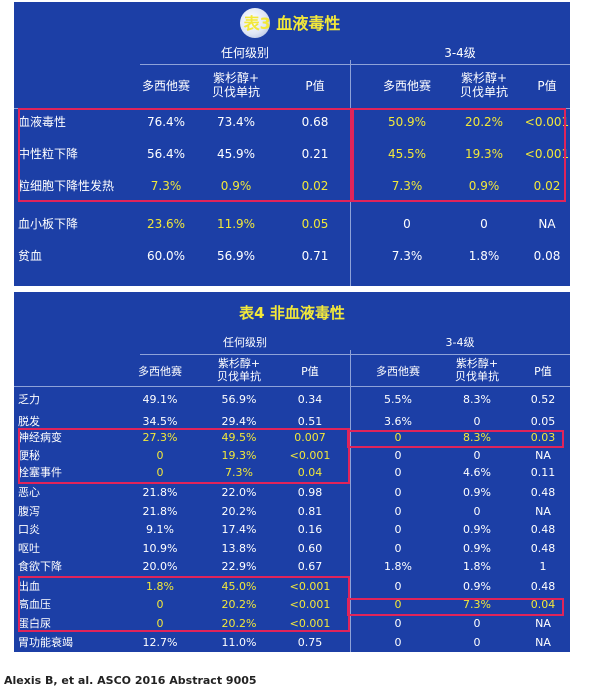 The height and width of the screenshot is (695, 591). What do you see at coordinates (166, 224) in the screenshot?
I see `table-cell: 23.6%` at bounding box center [166, 224].